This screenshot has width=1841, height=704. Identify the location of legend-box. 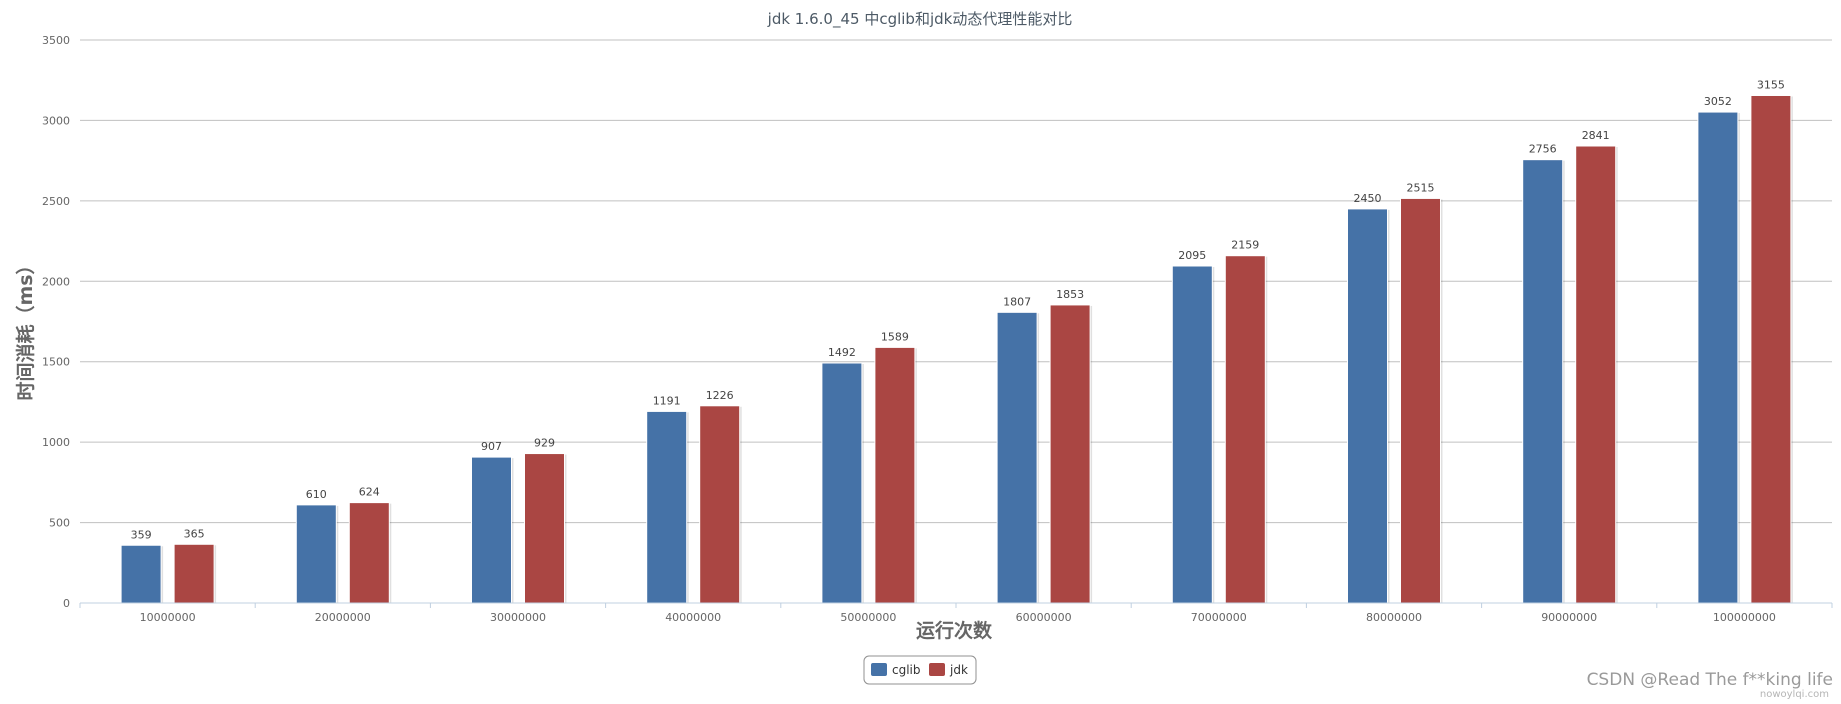
(920, 670).